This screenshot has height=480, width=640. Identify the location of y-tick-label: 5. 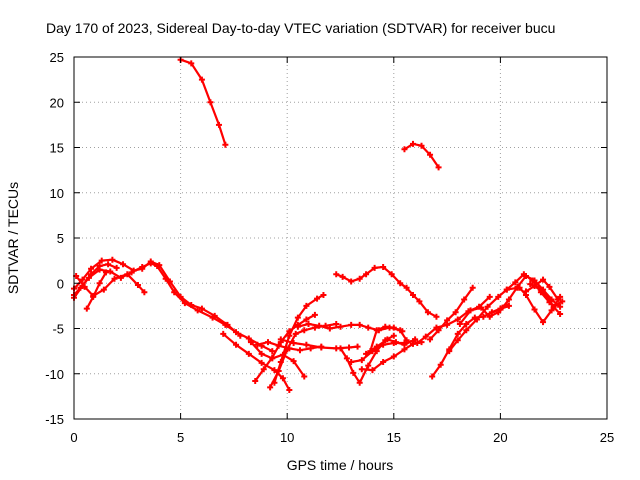
(60, 238).